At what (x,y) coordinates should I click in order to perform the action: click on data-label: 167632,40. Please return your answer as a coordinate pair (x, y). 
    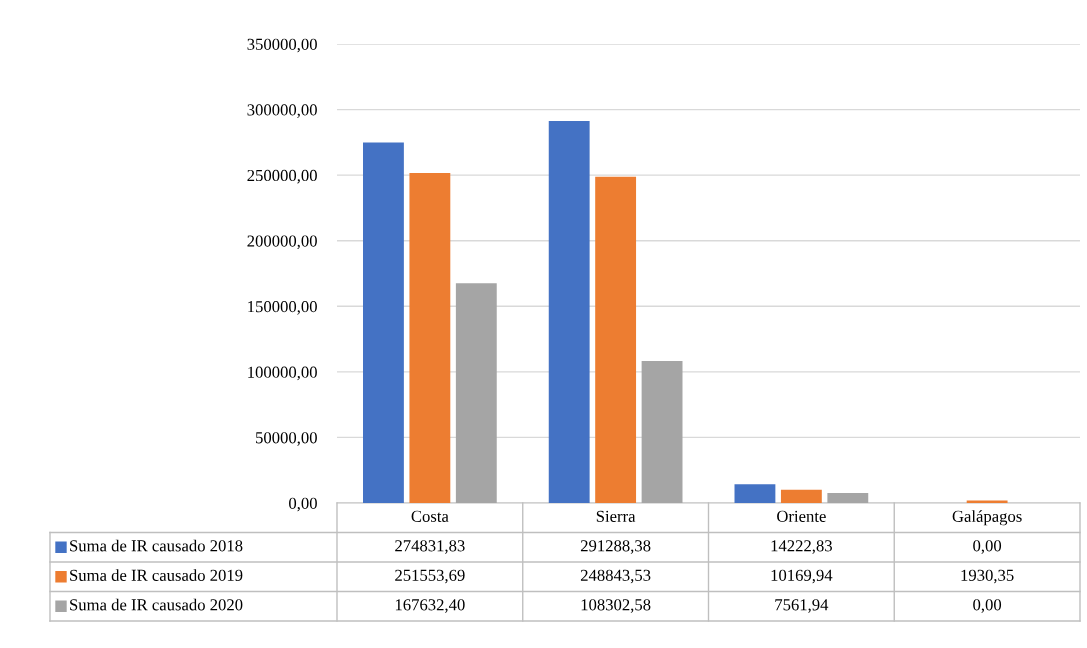
    Looking at the image, I should click on (430, 606).